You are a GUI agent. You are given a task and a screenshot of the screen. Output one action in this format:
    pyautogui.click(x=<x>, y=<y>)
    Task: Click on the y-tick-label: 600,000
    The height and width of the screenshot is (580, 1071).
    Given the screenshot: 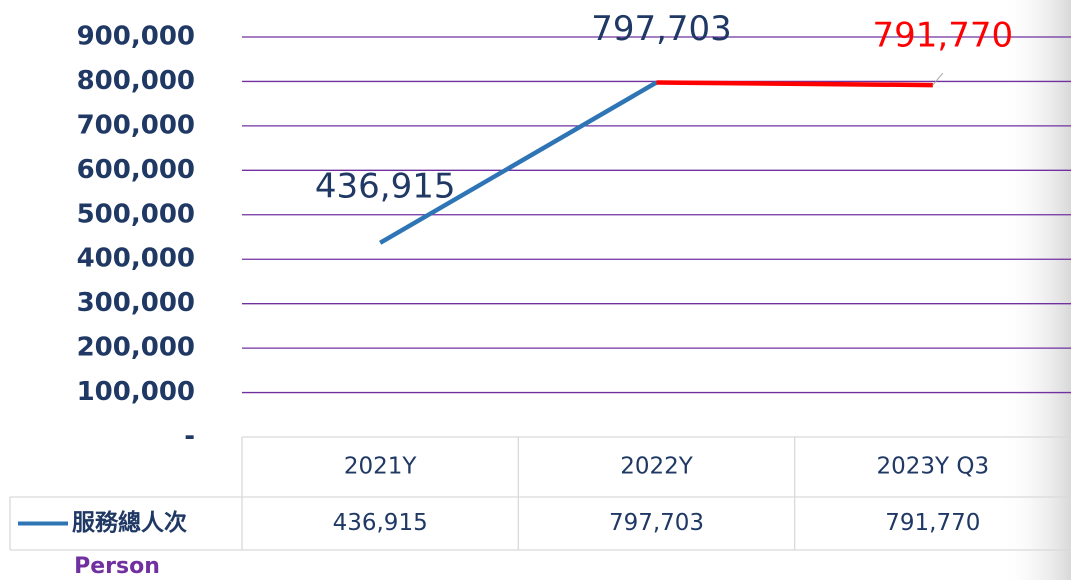 What is the action you would take?
    pyautogui.click(x=136, y=170)
    